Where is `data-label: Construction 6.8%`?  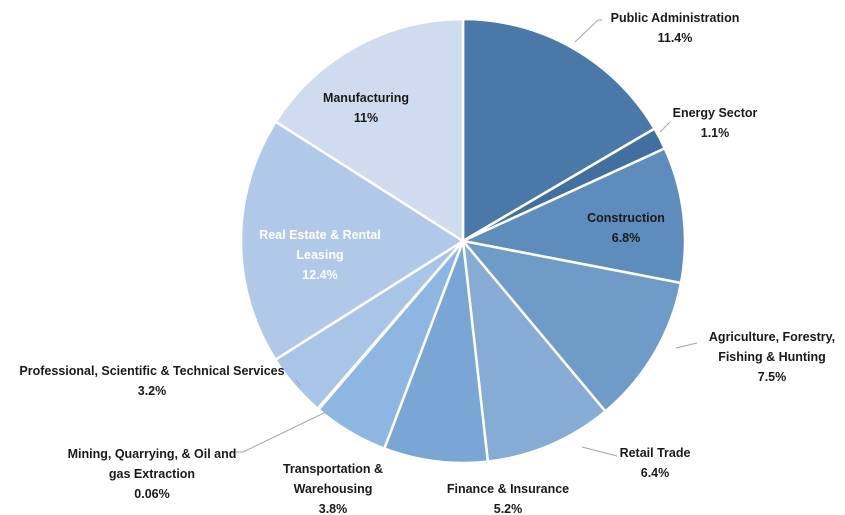 data-label: Construction 6.8% is located at coordinates (626, 228).